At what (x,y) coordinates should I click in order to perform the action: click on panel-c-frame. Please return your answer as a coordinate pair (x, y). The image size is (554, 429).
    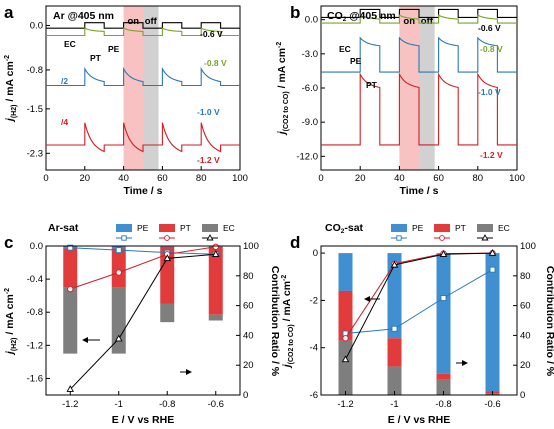
    Looking at the image, I should click on (143, 320).